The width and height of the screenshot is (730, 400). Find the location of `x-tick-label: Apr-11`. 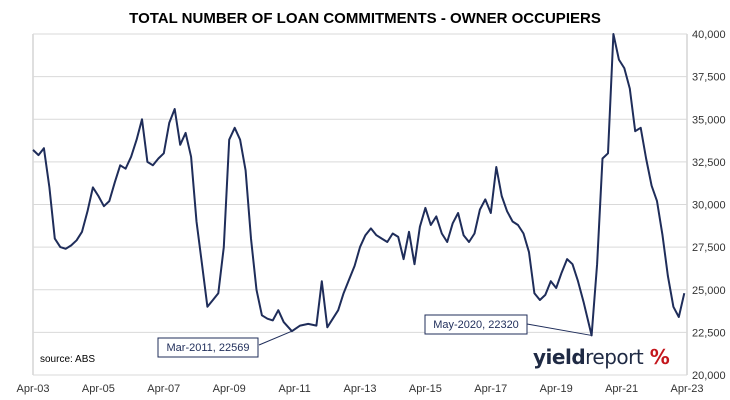

x-tick-label: Apr-11 is located at coordinates (294, 389).